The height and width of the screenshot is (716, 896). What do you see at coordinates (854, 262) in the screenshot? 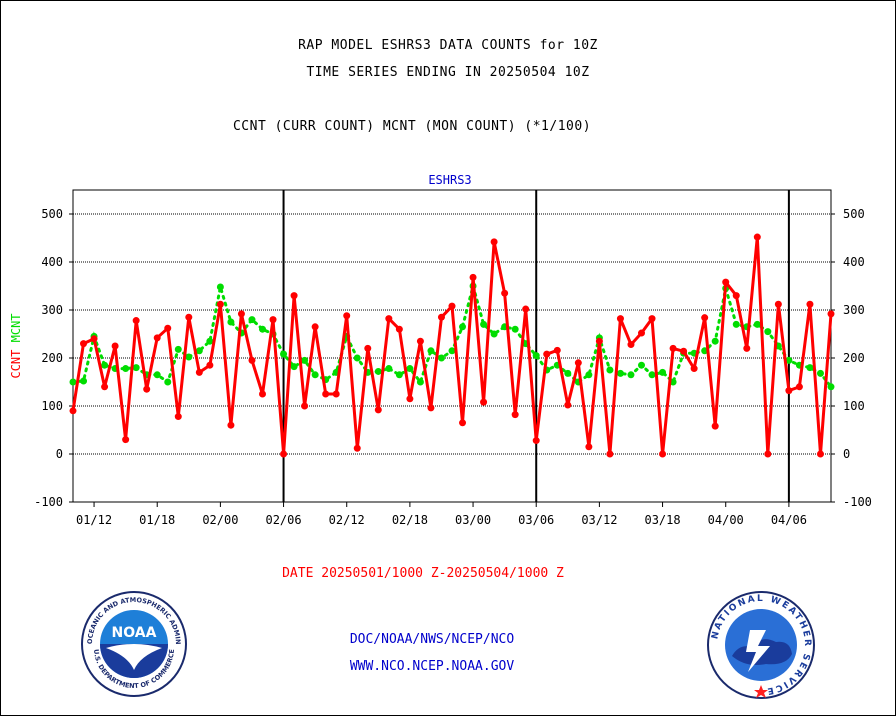
I see `y-tick-label-right: 400` at bounding box center [854, 262].